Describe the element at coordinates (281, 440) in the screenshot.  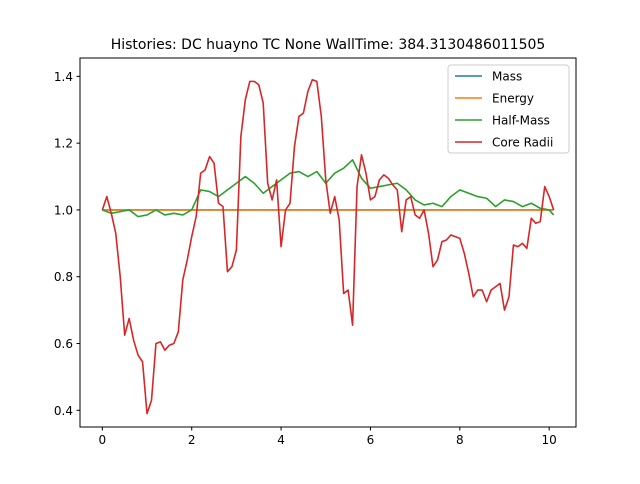
I see `x-tick-label: 4` at that location.